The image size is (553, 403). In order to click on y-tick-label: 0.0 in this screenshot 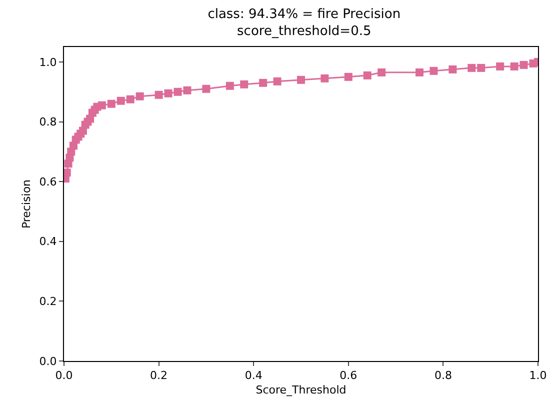, I will do `click(48, 361)`.